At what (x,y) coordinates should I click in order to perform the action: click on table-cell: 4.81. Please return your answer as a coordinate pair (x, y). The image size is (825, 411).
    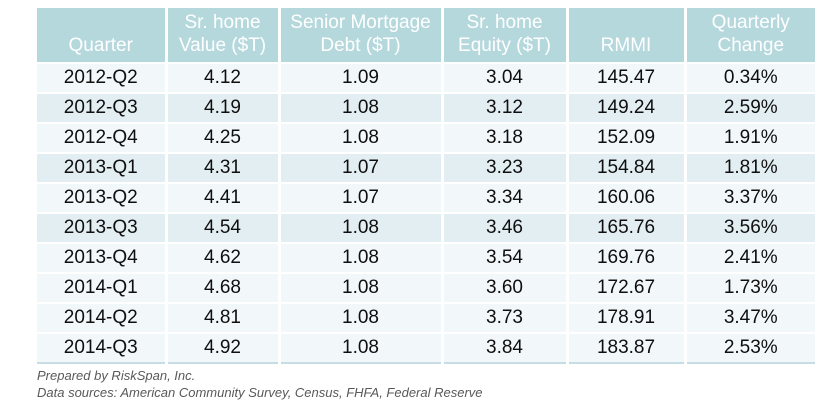
    Looking at the image, I should click on (221, 317).